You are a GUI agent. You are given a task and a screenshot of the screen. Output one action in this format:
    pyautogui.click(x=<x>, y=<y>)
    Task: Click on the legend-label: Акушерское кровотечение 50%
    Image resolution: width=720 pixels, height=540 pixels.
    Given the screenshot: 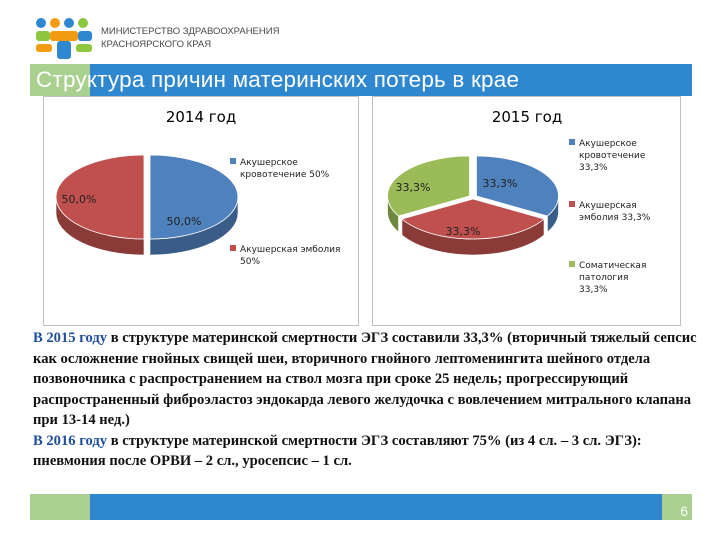 What is the action you would take?
    pyautogui.click(x=285, y=169)
    